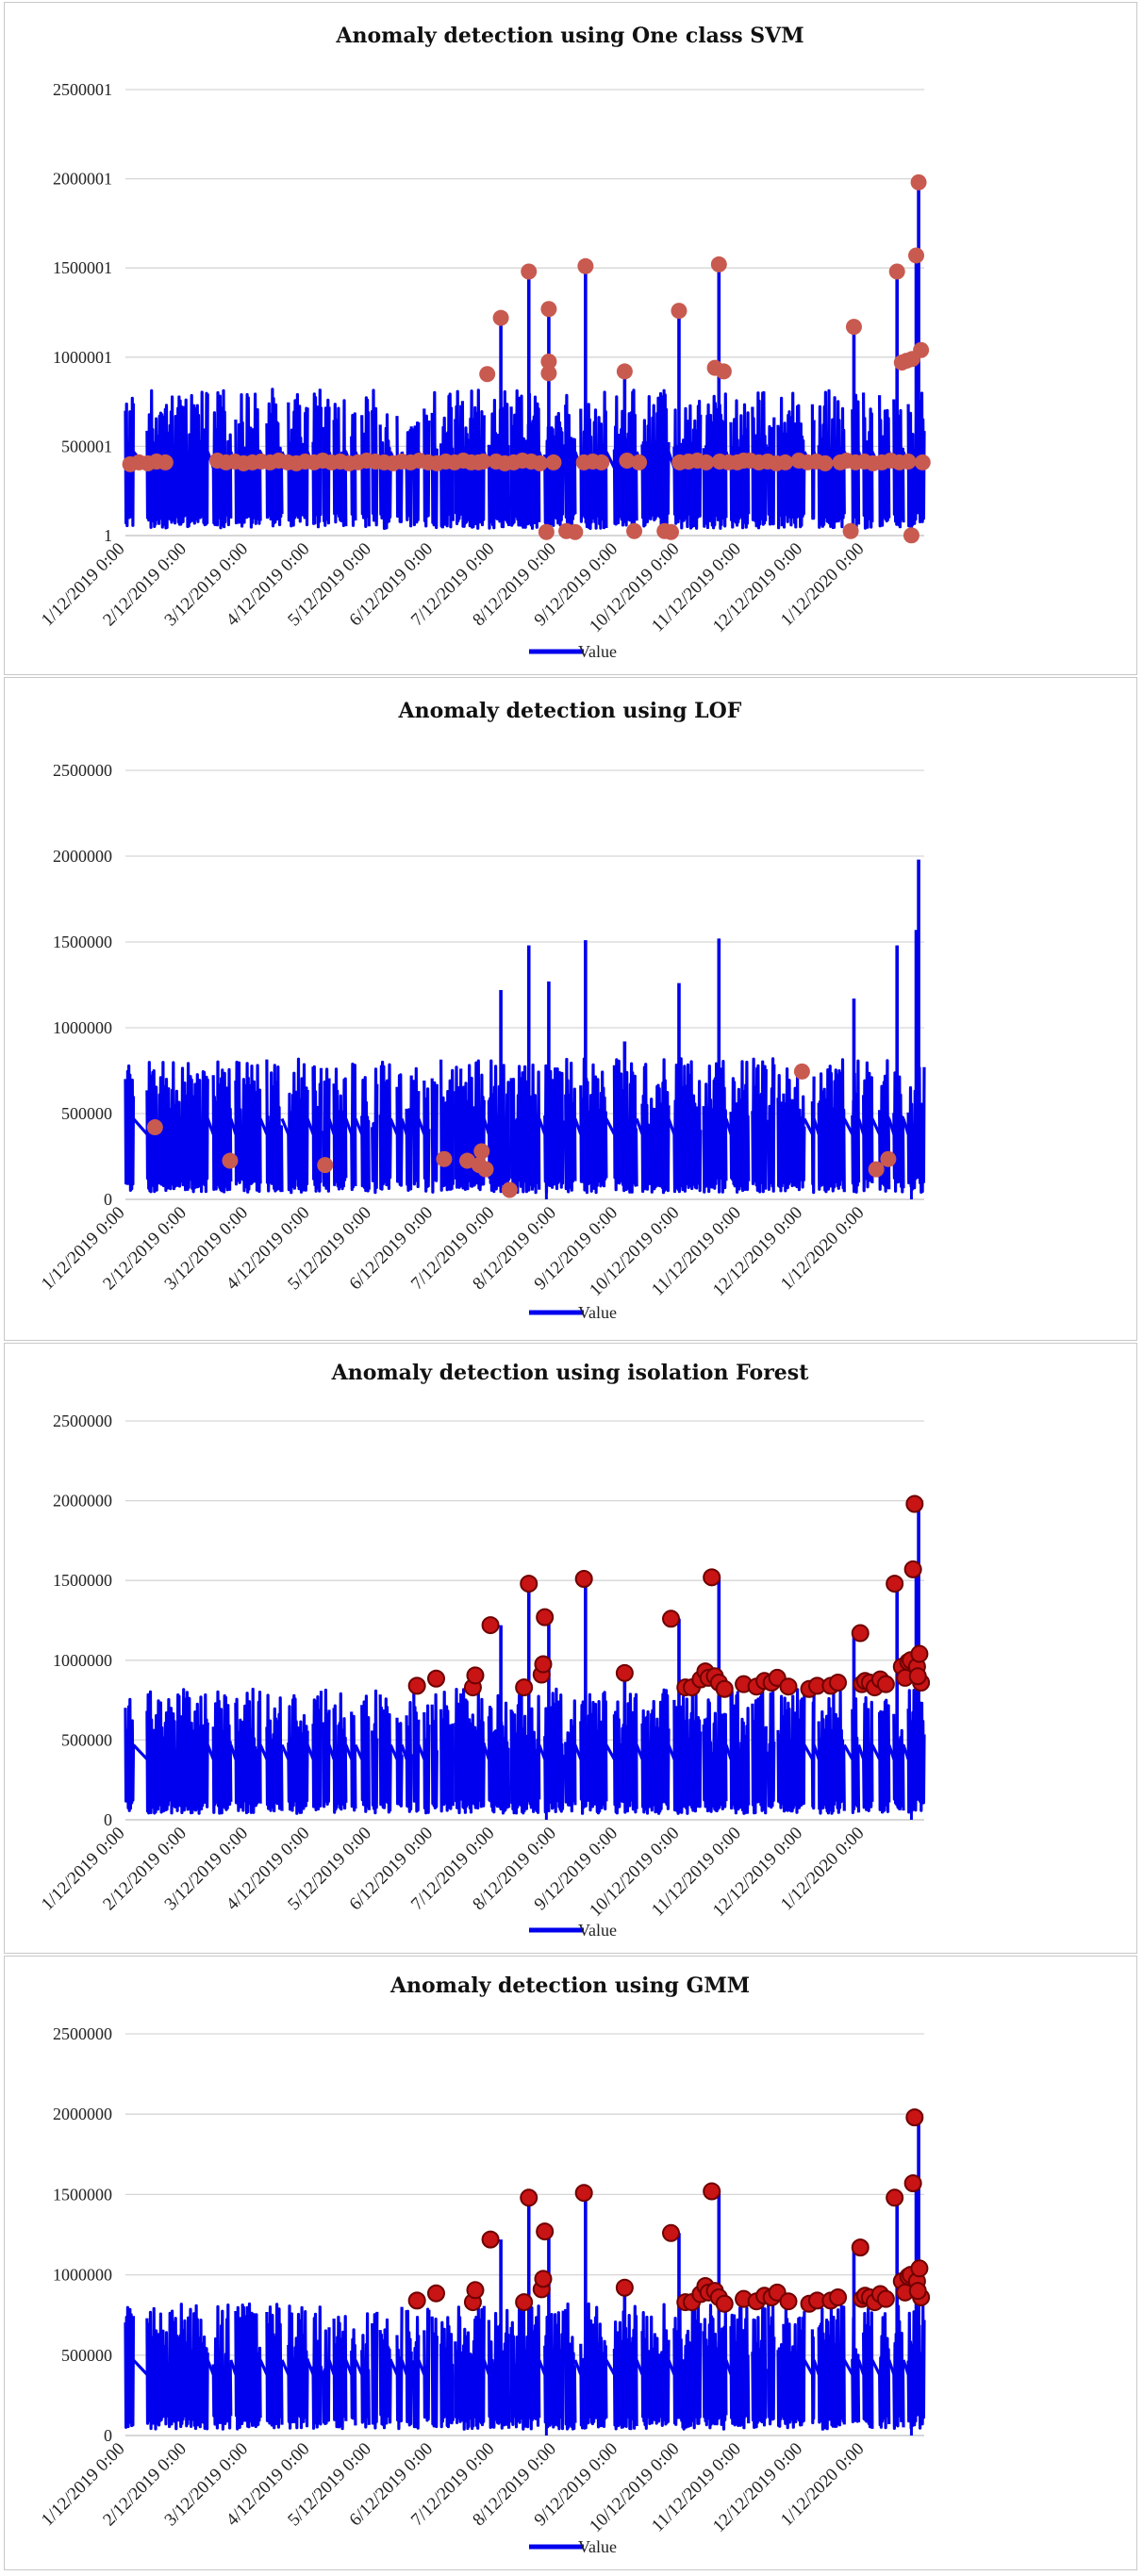 The width and height of the screenshot is (1143, 2576). Describe the element at coordinates (82, 2275) in the screenshot. I see `y-tick-label: 1000000` at that location.